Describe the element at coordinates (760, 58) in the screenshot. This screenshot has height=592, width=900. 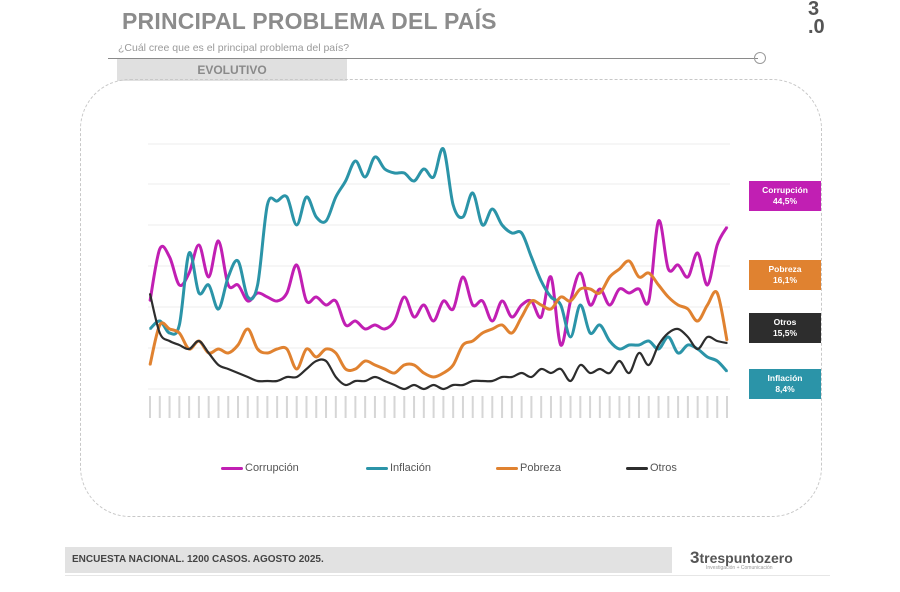
I see `divider-end-icon` at that location.